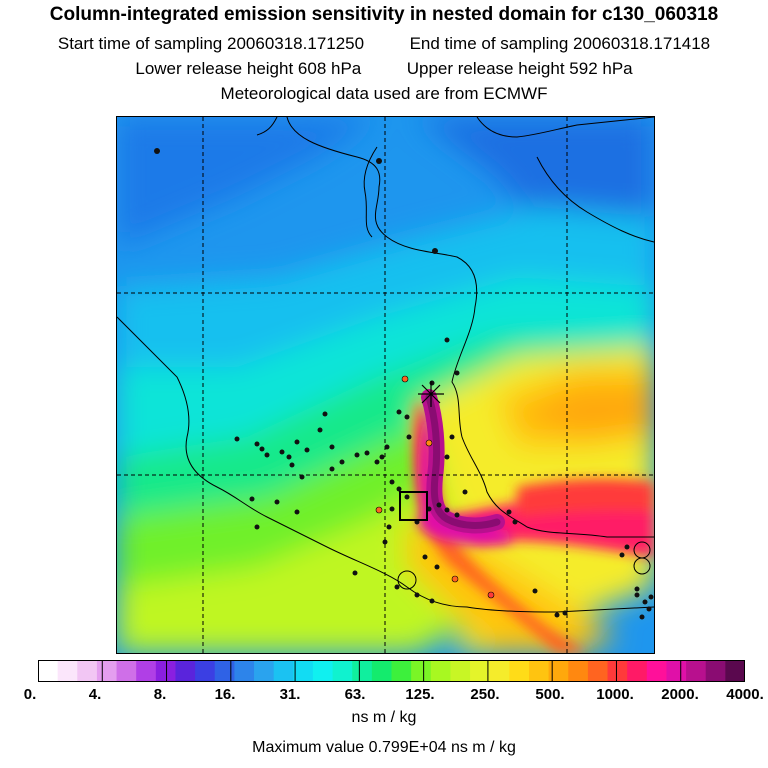 The width and height of the screenshot is (768, 768). Describe the element at coordinates (308, 747) in the screenshot. I see `max-label: Maximum value` at that location.